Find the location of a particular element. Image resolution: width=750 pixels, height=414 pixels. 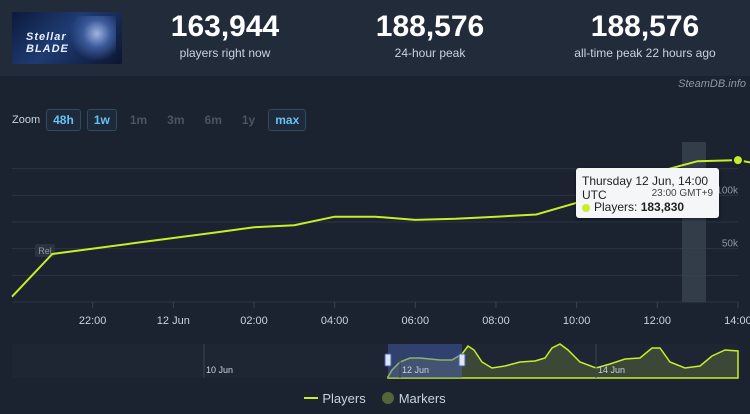

tooltip-date: Thursday 12 Jun, 14:00 UTC is located at coordinates (645, 188).